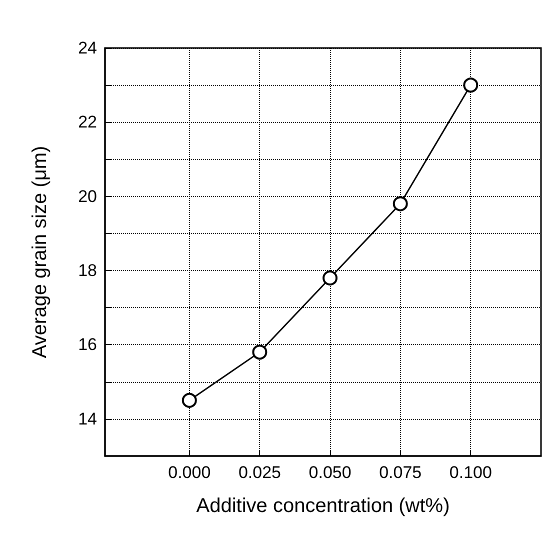 The image size is (543, 544). Describe the element at coordinates (330, 472) in the screenshot. I see `x-tick-label: 0.050` at that location.